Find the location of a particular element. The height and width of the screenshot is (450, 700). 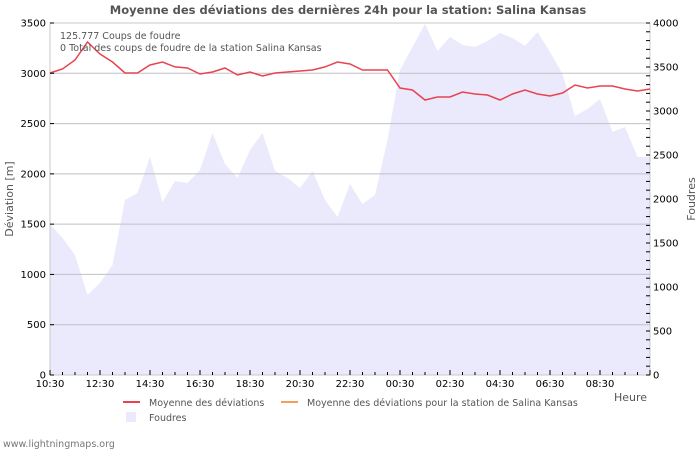

svg-text: 14:30 is located at coordinates (150, 384).